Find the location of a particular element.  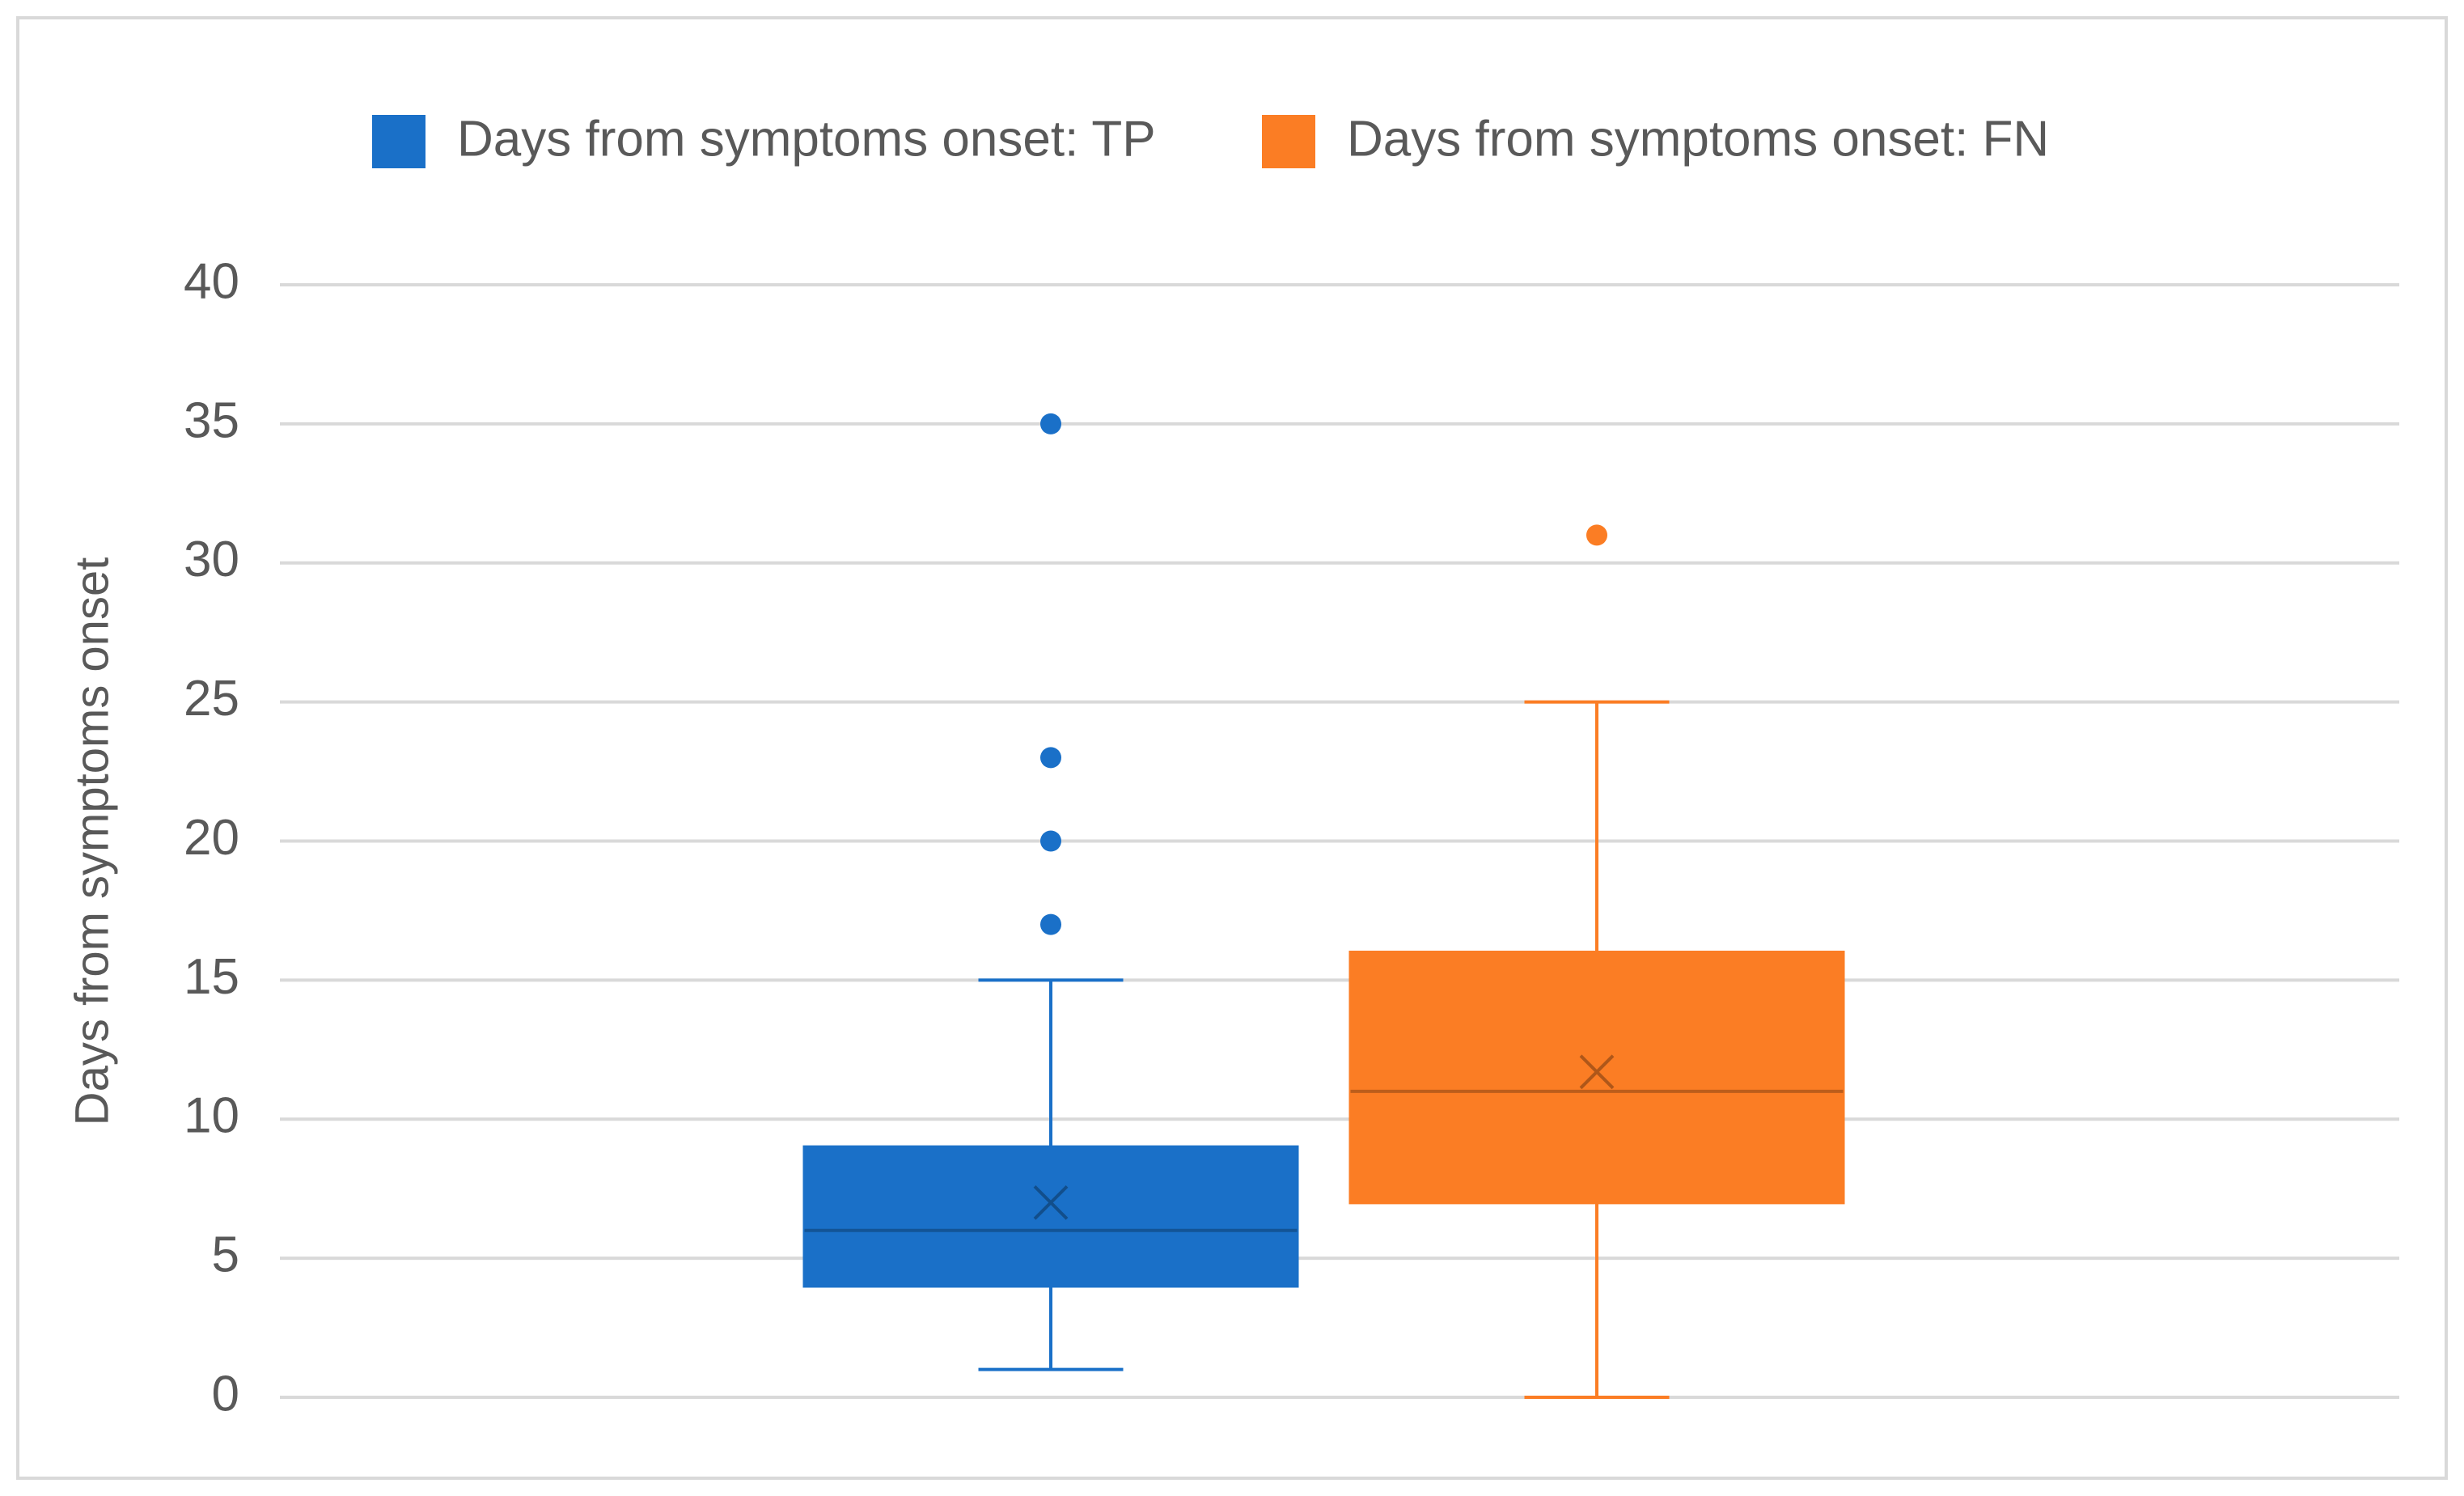

y-tick-label: 25 is located at coordinates (211, 699).